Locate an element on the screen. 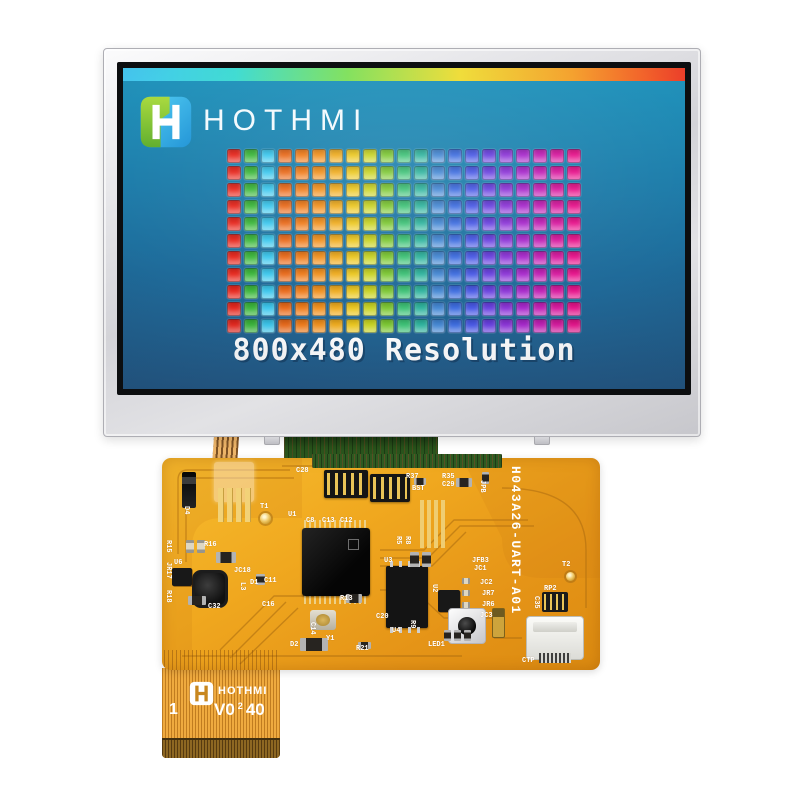  silkscreen-label: D1 is located at coordinates (254, 583).